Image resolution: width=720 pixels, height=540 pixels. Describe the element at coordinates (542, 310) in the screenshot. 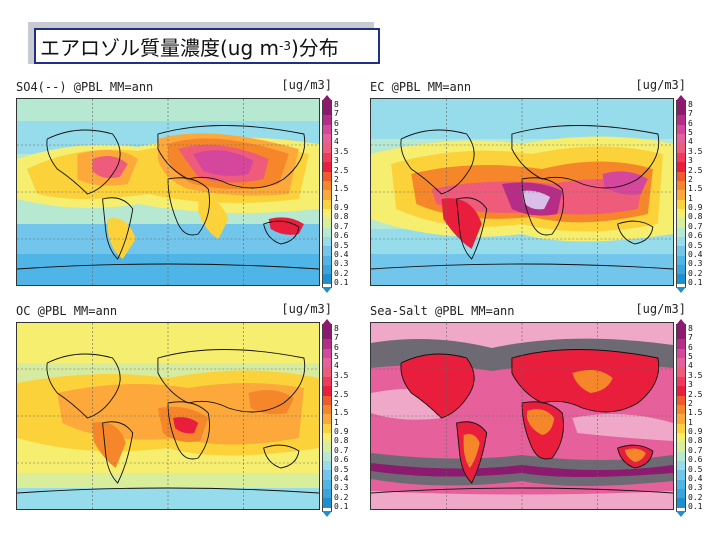

I see `panel-header: Sea-Salt @PBL MM=ann [ug/m3]` at that location.